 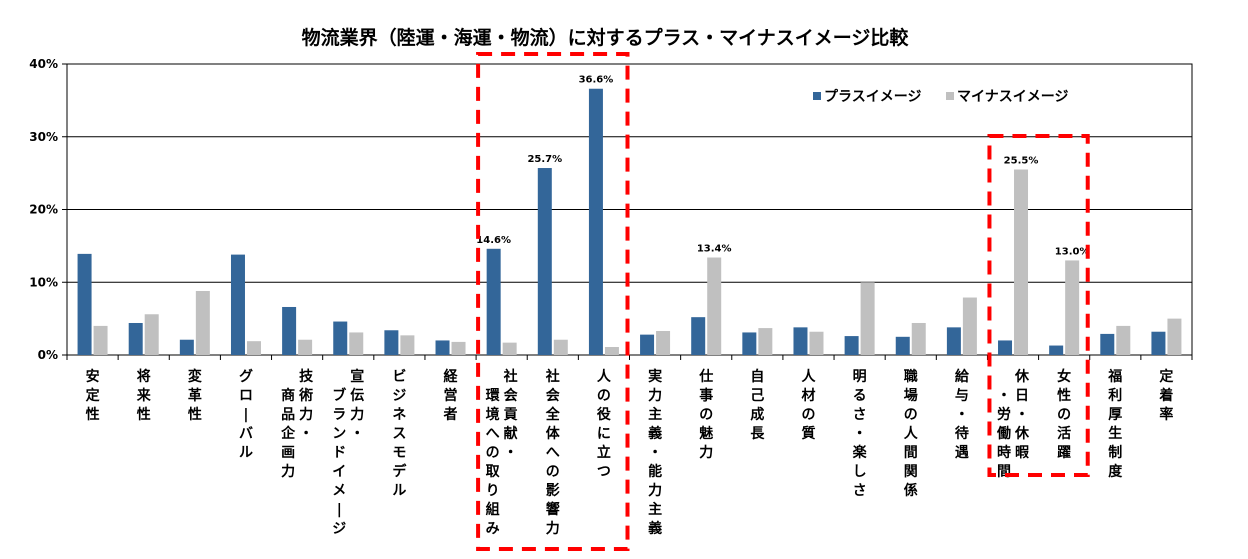 What do you see at coordinates (872, 97) in the screenshot?
I see `legend-label: プラスイメージ` at bounding box center [872, 97].